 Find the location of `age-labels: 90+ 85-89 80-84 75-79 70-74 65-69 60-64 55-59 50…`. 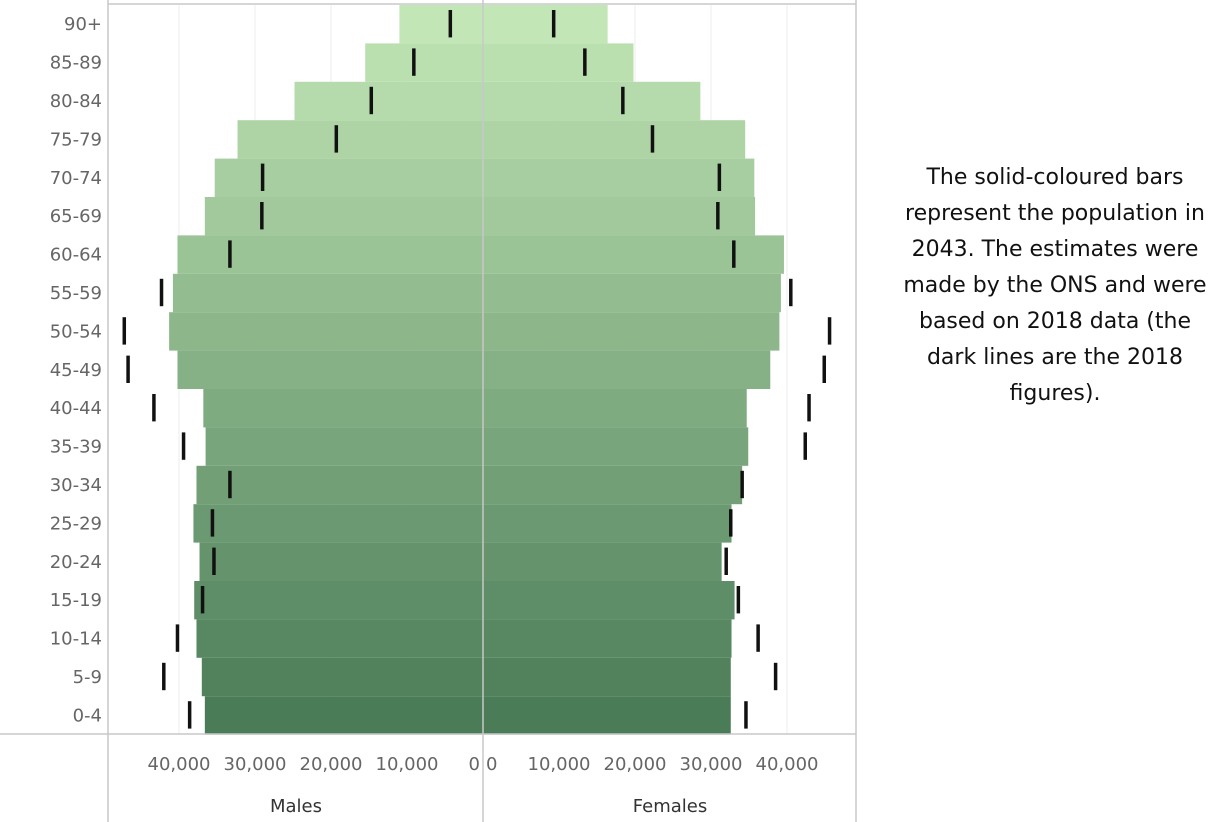

age-labels: 90+ 85-89 80-84 75-79 70-74 65-69 60-64 55-59 50… is located at coordinates (76, 370).